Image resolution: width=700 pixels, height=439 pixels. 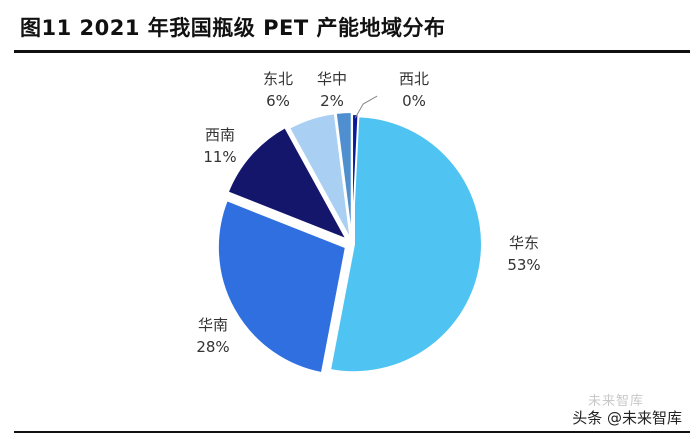 What do you see at coordinates (213, 325) in the screenshot?
I see `slice-label-name-2: 华南` at bounding box center [213, 325].